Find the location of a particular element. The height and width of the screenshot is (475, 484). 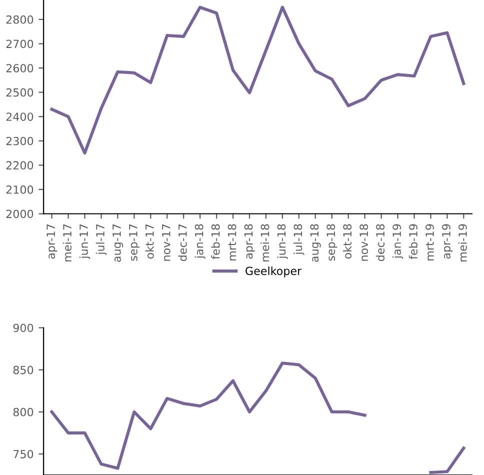

x-tick-label: dec-17 is located at coordinates (182, 243).